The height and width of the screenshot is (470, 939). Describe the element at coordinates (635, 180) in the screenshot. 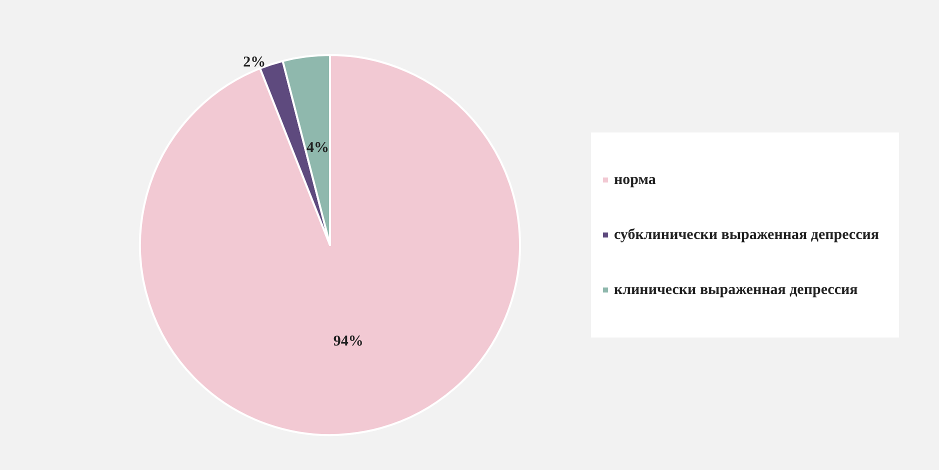

I see `legend-label: норма` at that location.